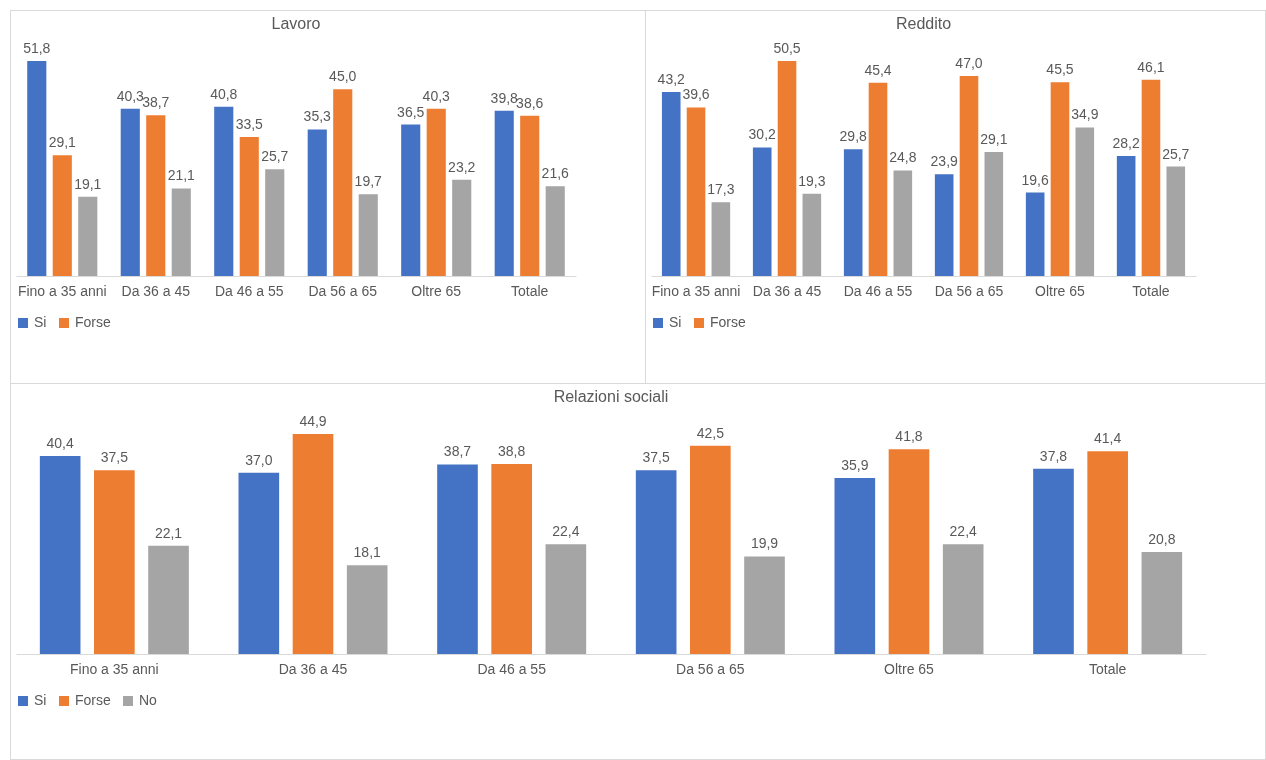 This screenshot has height=760, width=1266. I want to click on data-label: 34,9, so click(1085, 114).